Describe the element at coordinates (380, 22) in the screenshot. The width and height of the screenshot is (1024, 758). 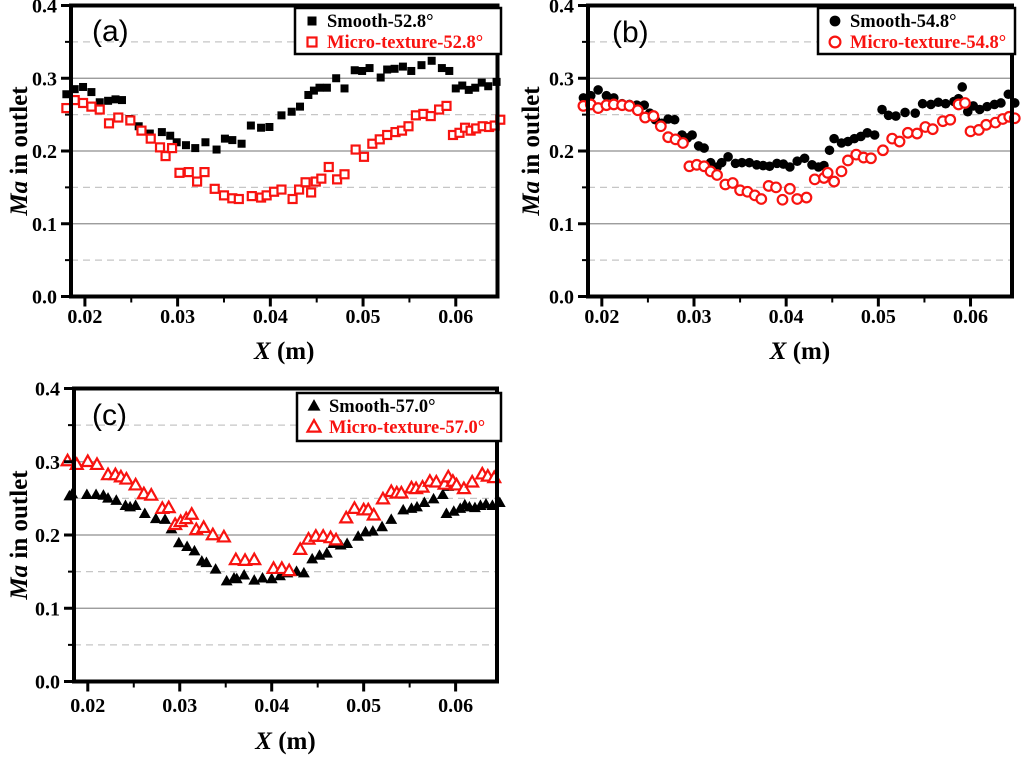
I see `legend-label: Smooth-52.8°` at that location.